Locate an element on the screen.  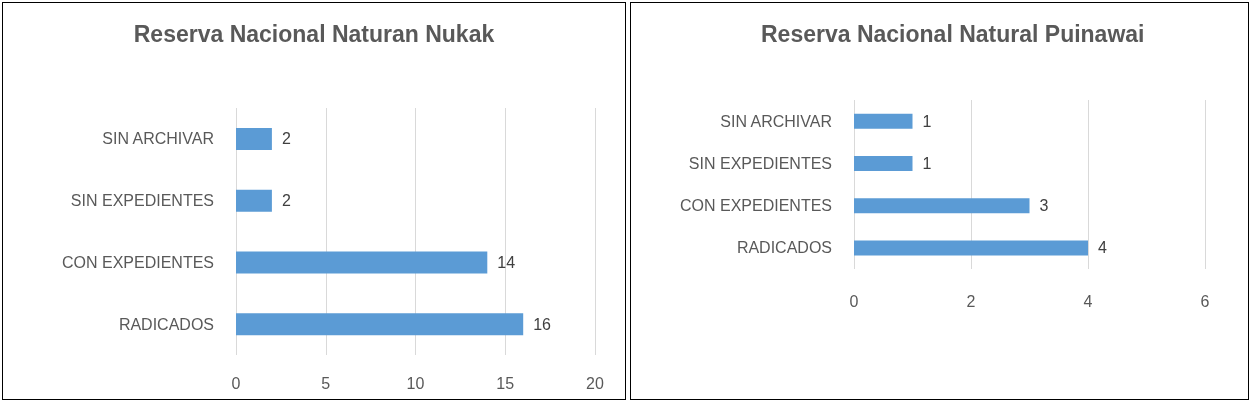
data-label: 3 is located at coordinates (1044, 206).